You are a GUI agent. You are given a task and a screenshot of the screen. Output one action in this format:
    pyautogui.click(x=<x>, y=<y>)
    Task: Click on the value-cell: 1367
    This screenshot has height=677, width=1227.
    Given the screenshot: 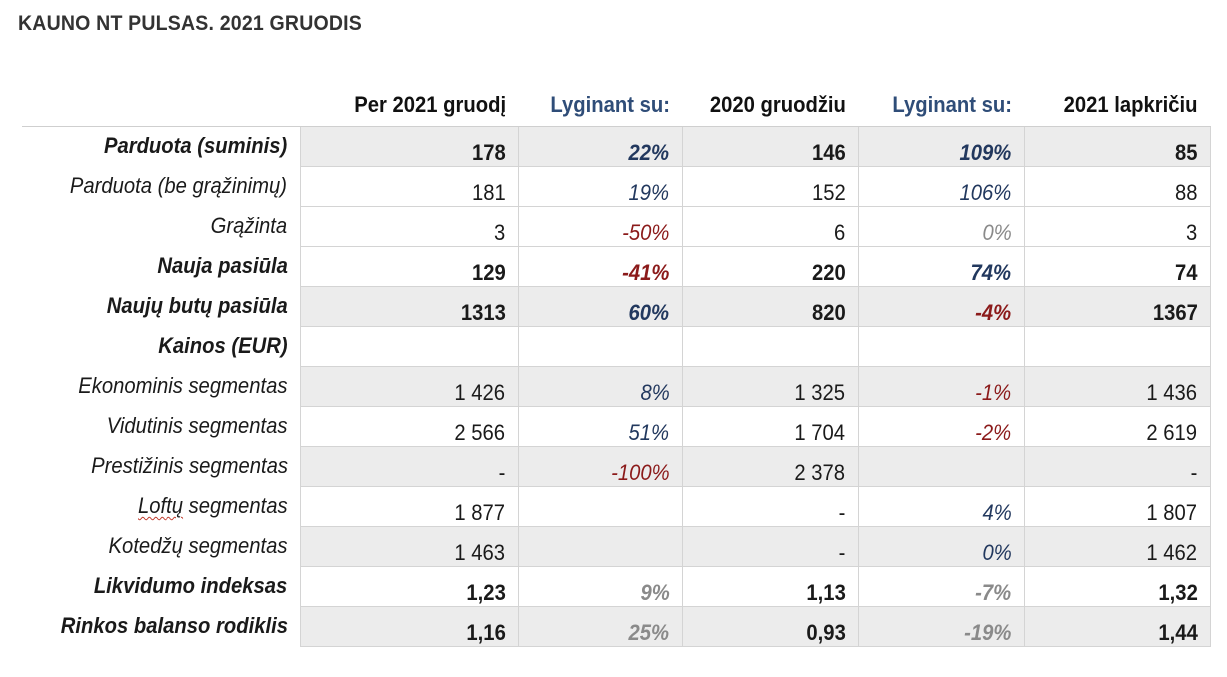 What is the action you would take?
    pyautogui.click(x=1117, y=306)
    